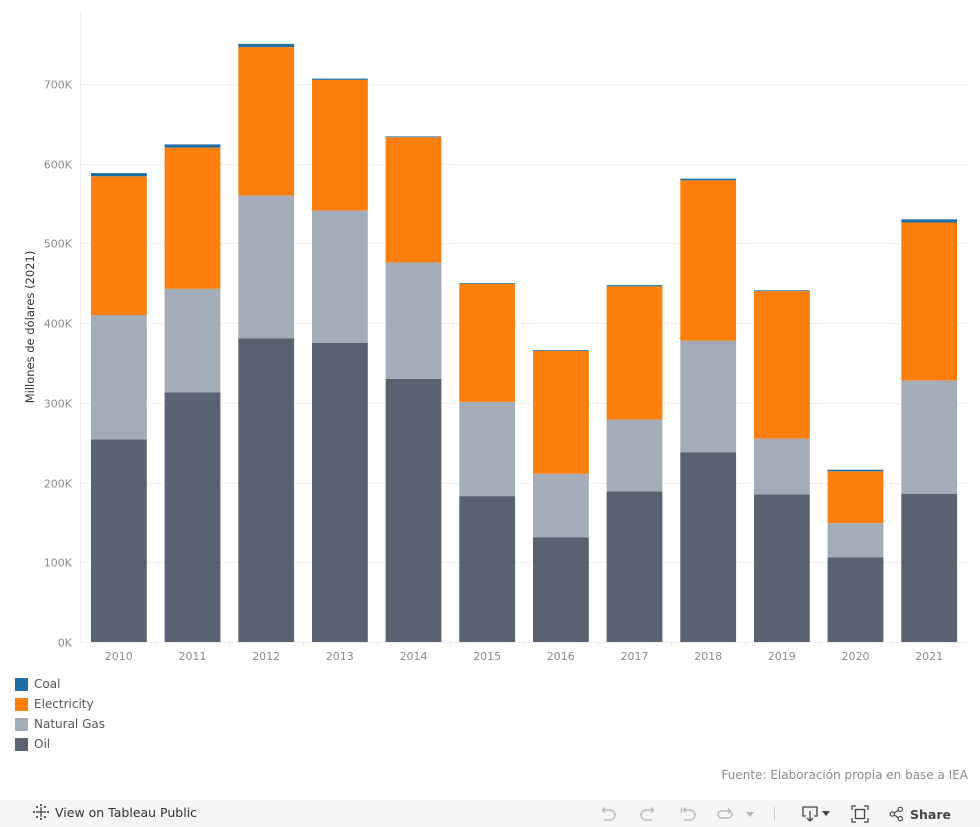  What do you see at coordinates (60, 744) in the screenshot?
I see `legend-item-oil: Oil` at bounding box center [60, 744].